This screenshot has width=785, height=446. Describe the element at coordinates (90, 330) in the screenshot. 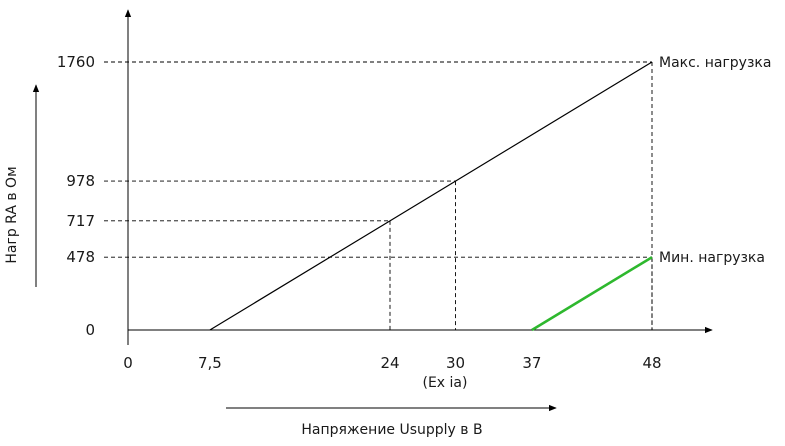

I see `y-tick-label: 0` at that location.